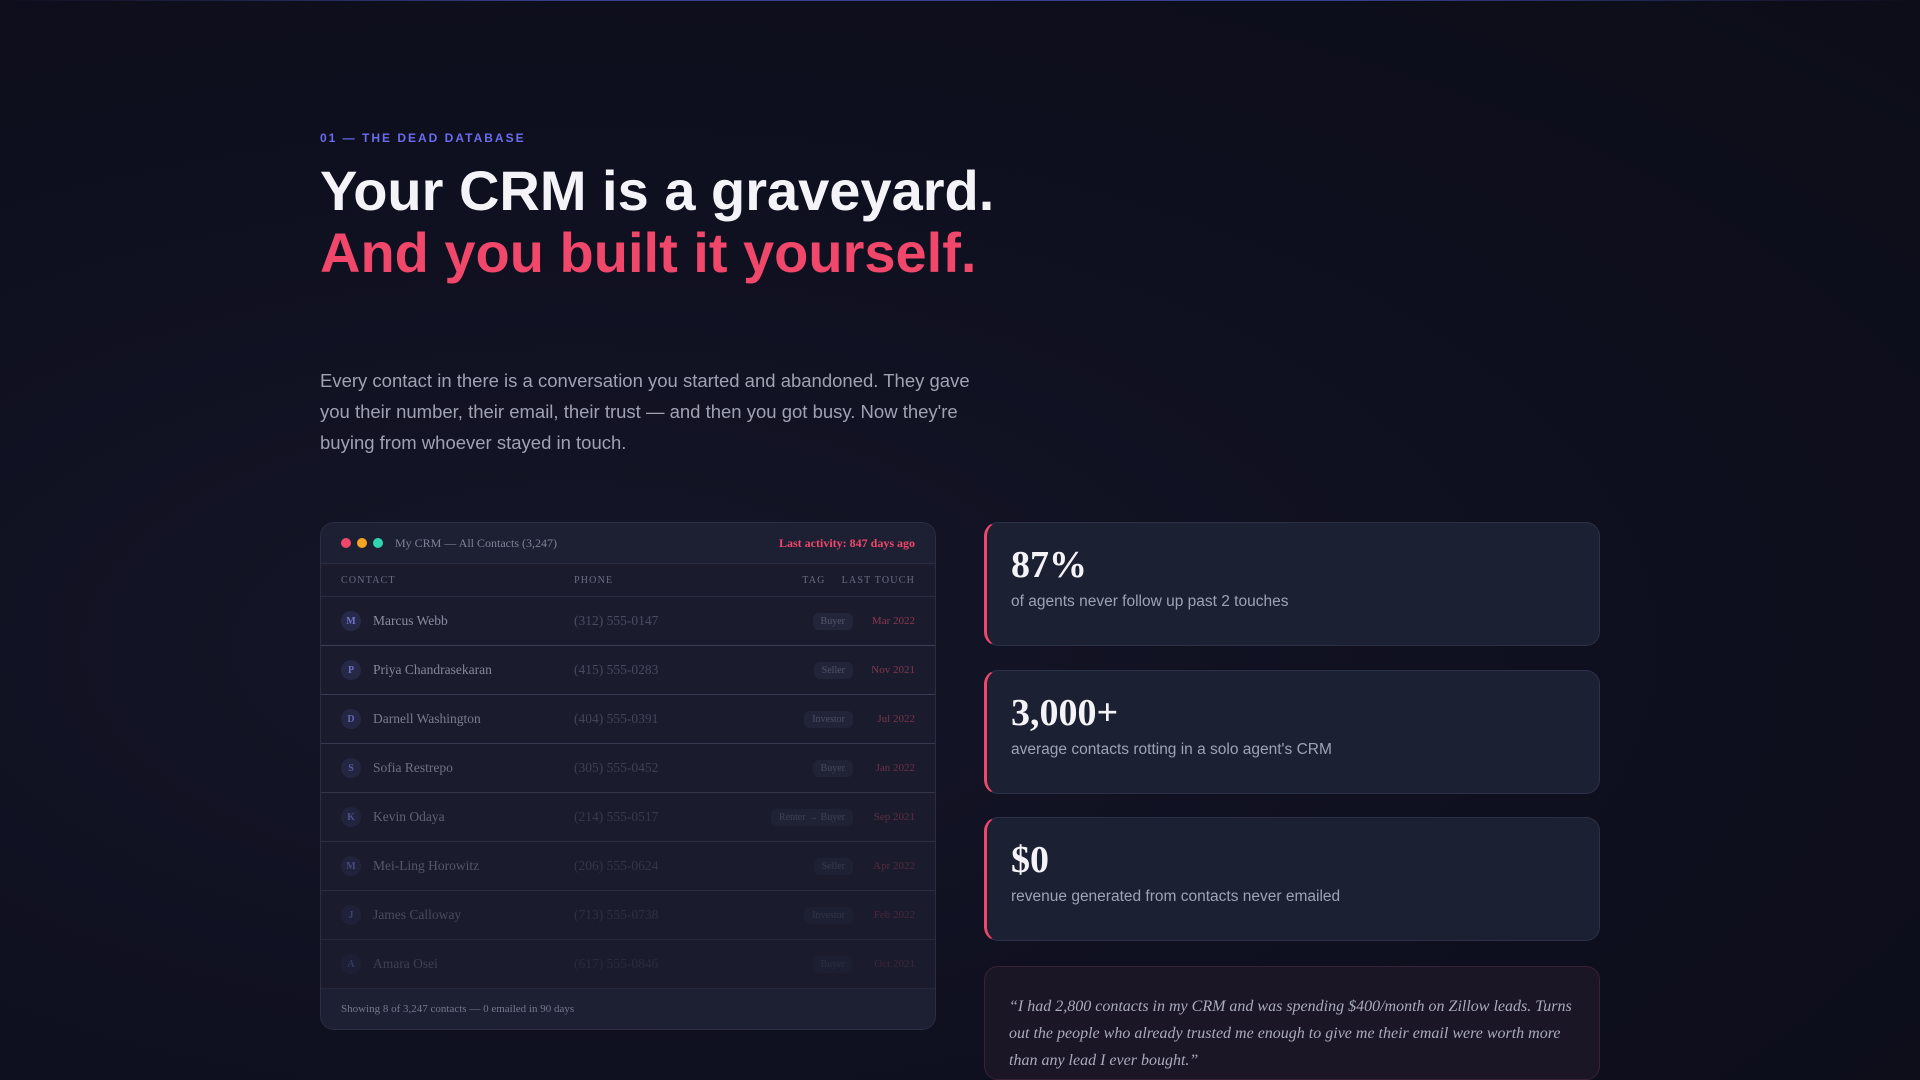  I want to click on avatar: P, so click(351, 670).